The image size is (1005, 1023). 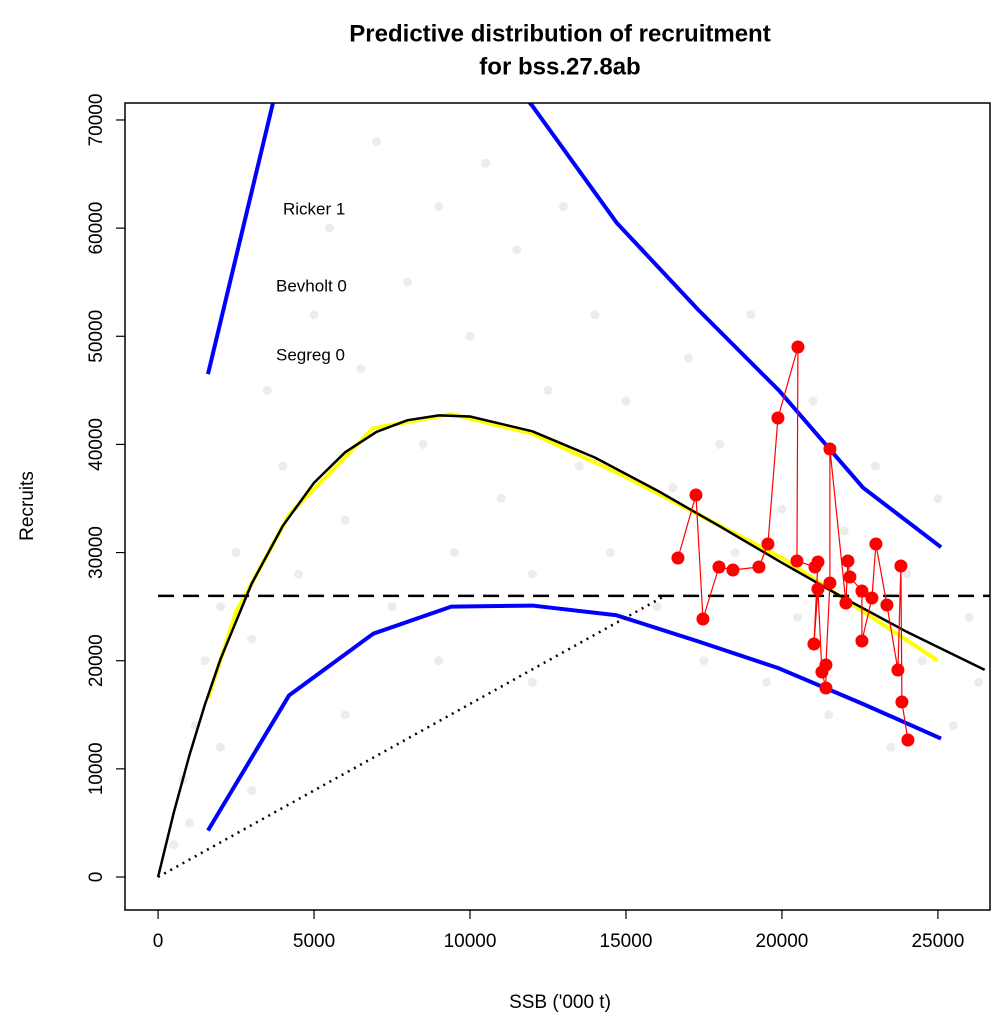 I want to click on x-tick-label: 10000, so click(x=470, y=941).